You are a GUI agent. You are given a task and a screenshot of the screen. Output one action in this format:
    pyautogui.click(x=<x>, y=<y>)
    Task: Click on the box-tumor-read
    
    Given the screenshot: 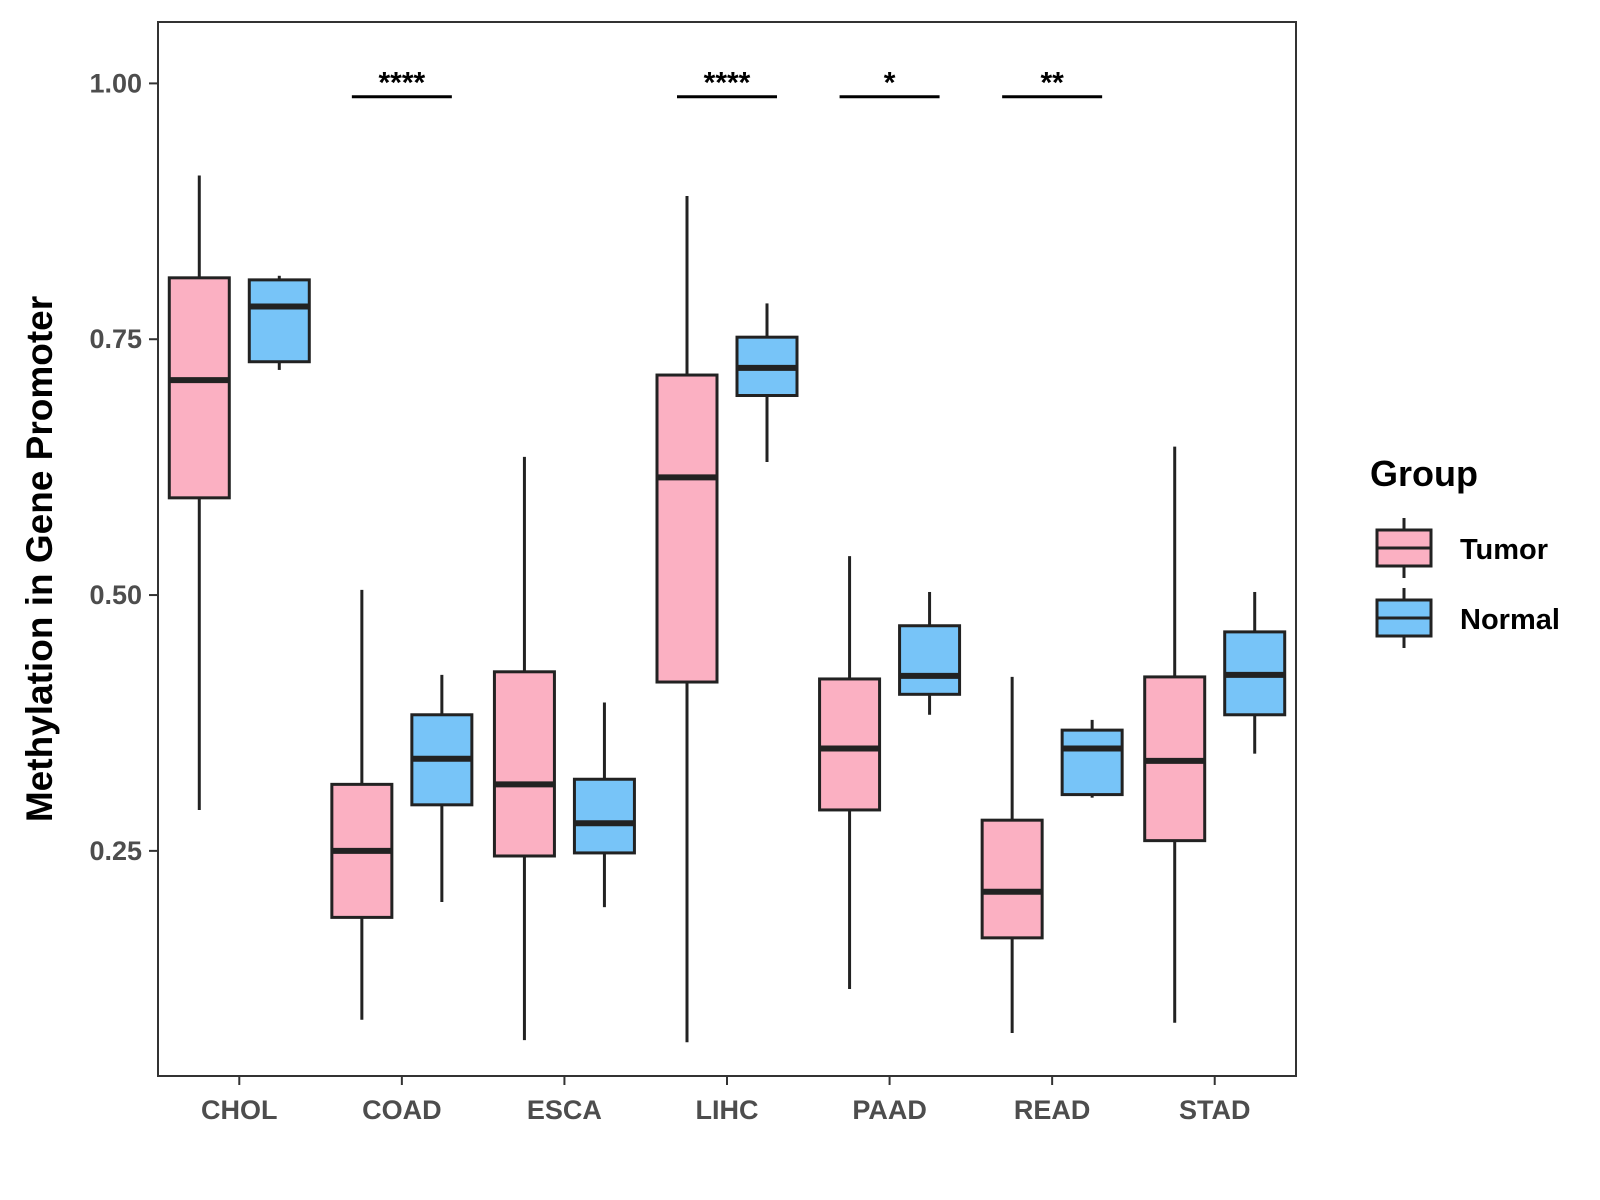 What is the action you would take?
    pyautogui.click(x=1012, y=855)
    